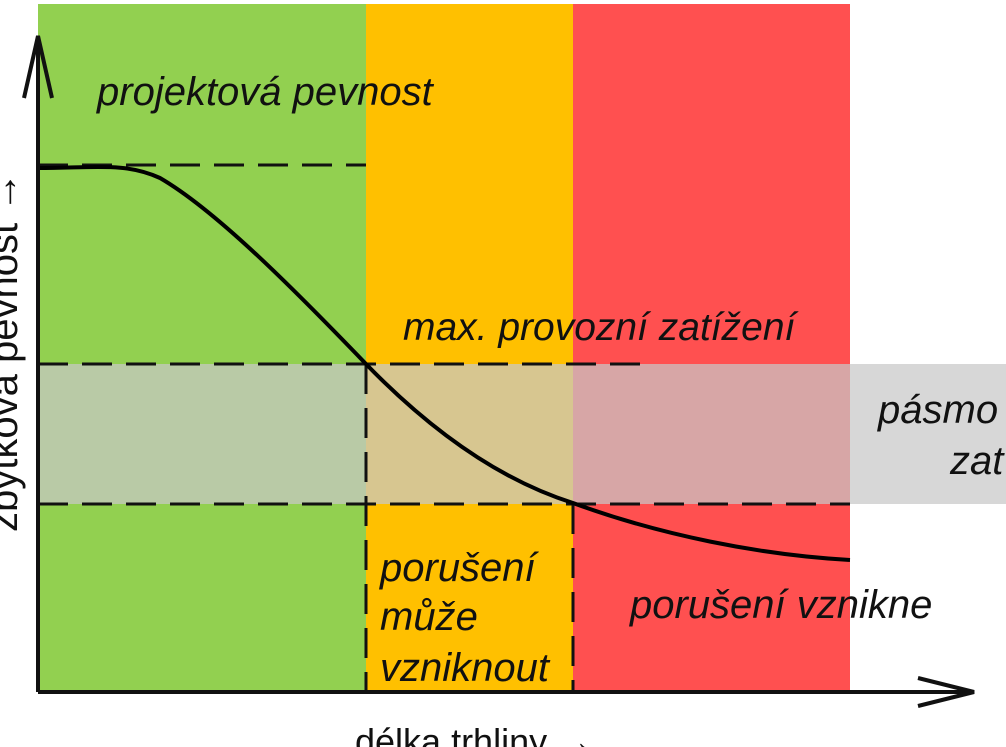  Describe the element at coordinates (38, 67) in the screenshot. I see `y-axis-arrow` at that location.